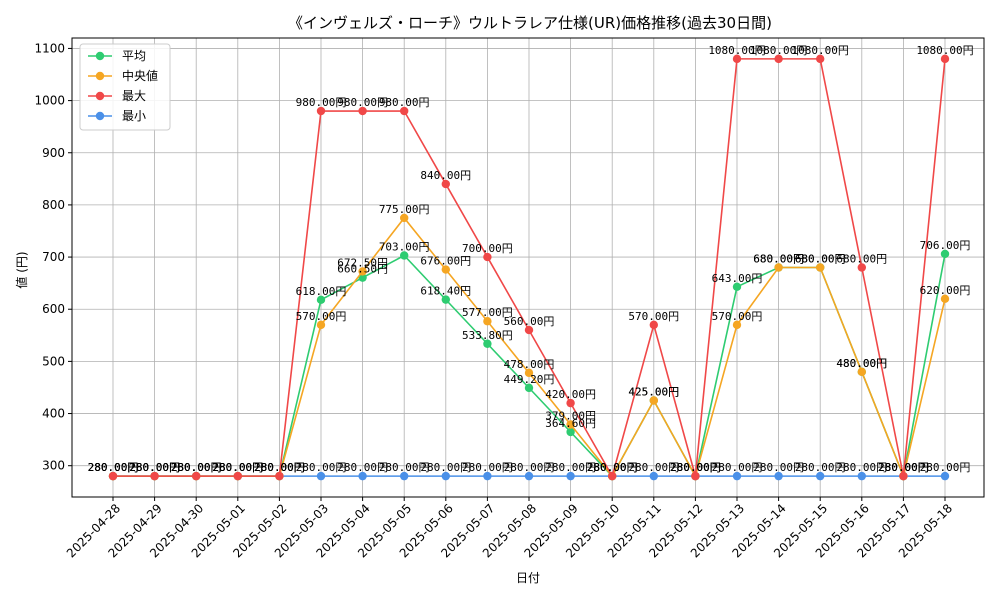  Describe the element at coordinates (404, 247) in the screenshot. I see `data-label: 703.00円` at that location.